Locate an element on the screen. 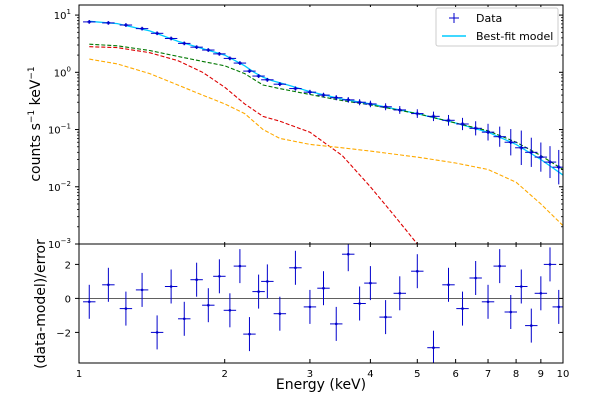  y-tick-label: 10⁻² is located at coordinates (59, 187).